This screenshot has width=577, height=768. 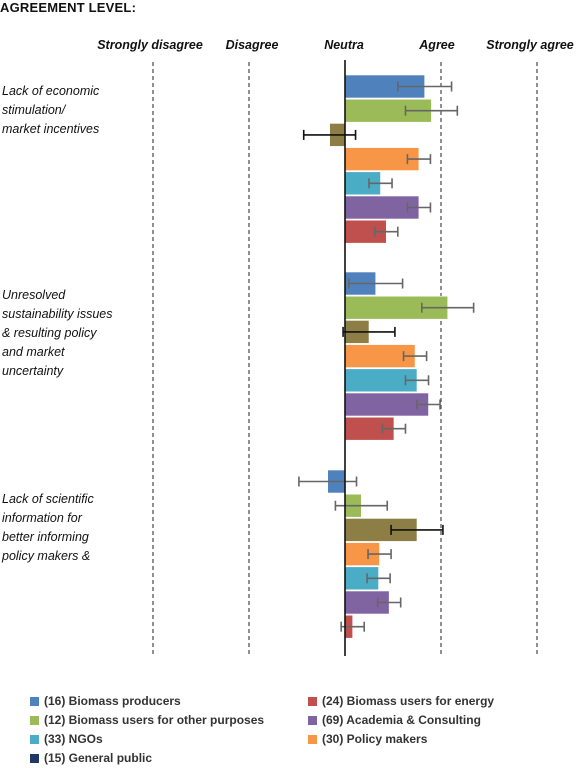 What do you see at coordinates (112, 701) in the screenshot?
I see `legend-label-1: (16) Biomass producers` at bounding box center [112, 701].